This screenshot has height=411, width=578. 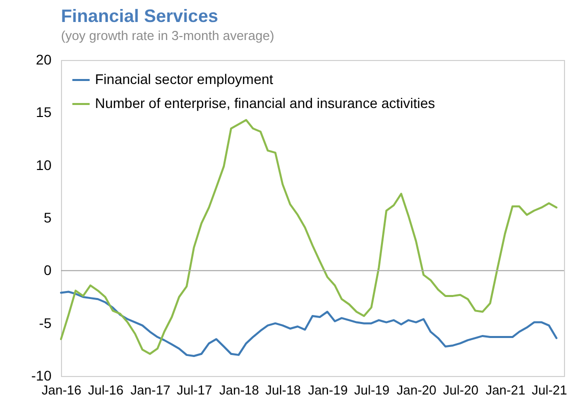 I want to click on x-tick-label: Jan-17, so click(x=150, y=390).